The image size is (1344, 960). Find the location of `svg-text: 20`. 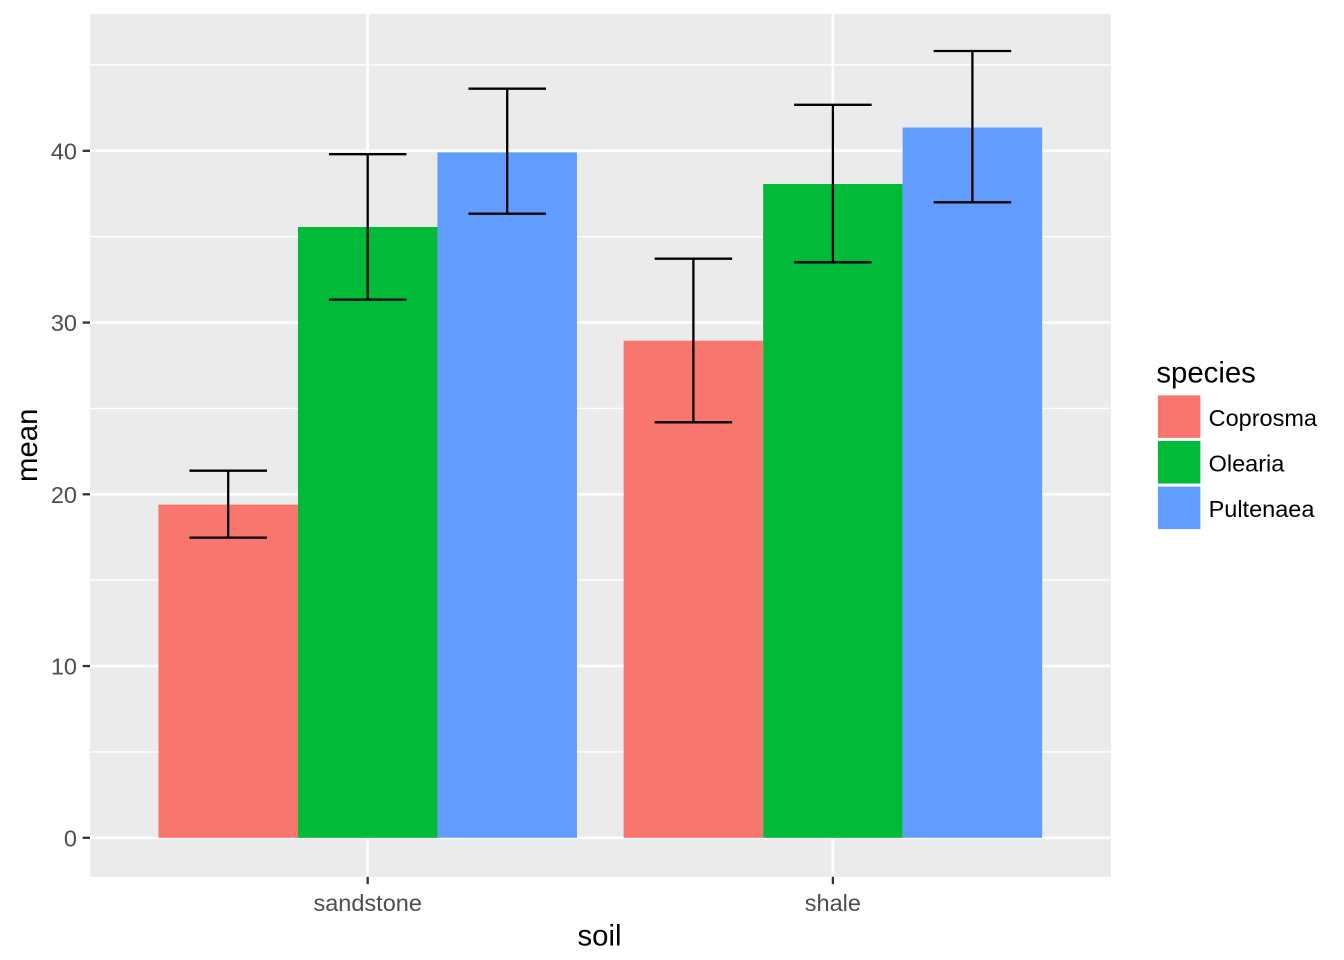

svg-text: 20 is located at coordinates (64, 495).